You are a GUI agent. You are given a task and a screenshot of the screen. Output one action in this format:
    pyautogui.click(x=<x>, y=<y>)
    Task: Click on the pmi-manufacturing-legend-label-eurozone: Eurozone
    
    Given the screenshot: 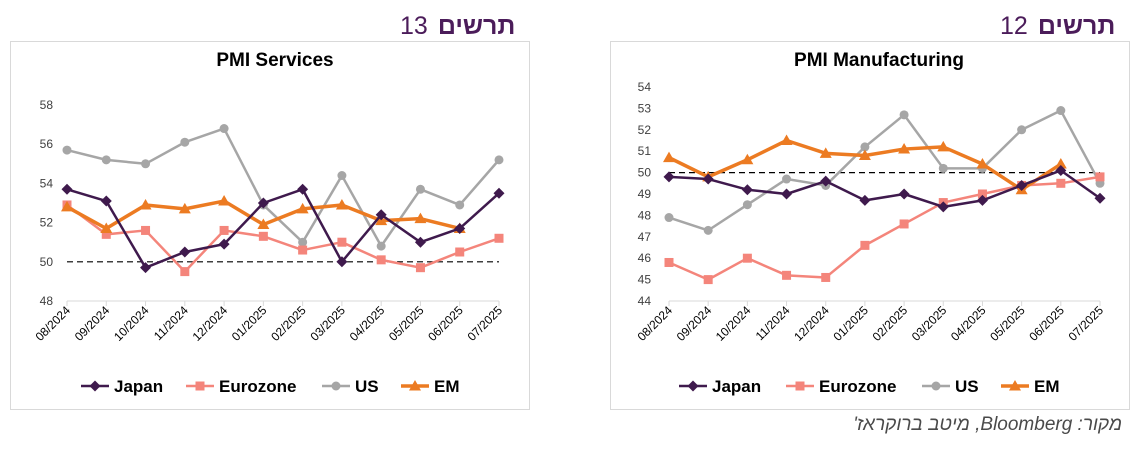 What is the action you would take?
    pyautogui.click(x=857, y=386)
    